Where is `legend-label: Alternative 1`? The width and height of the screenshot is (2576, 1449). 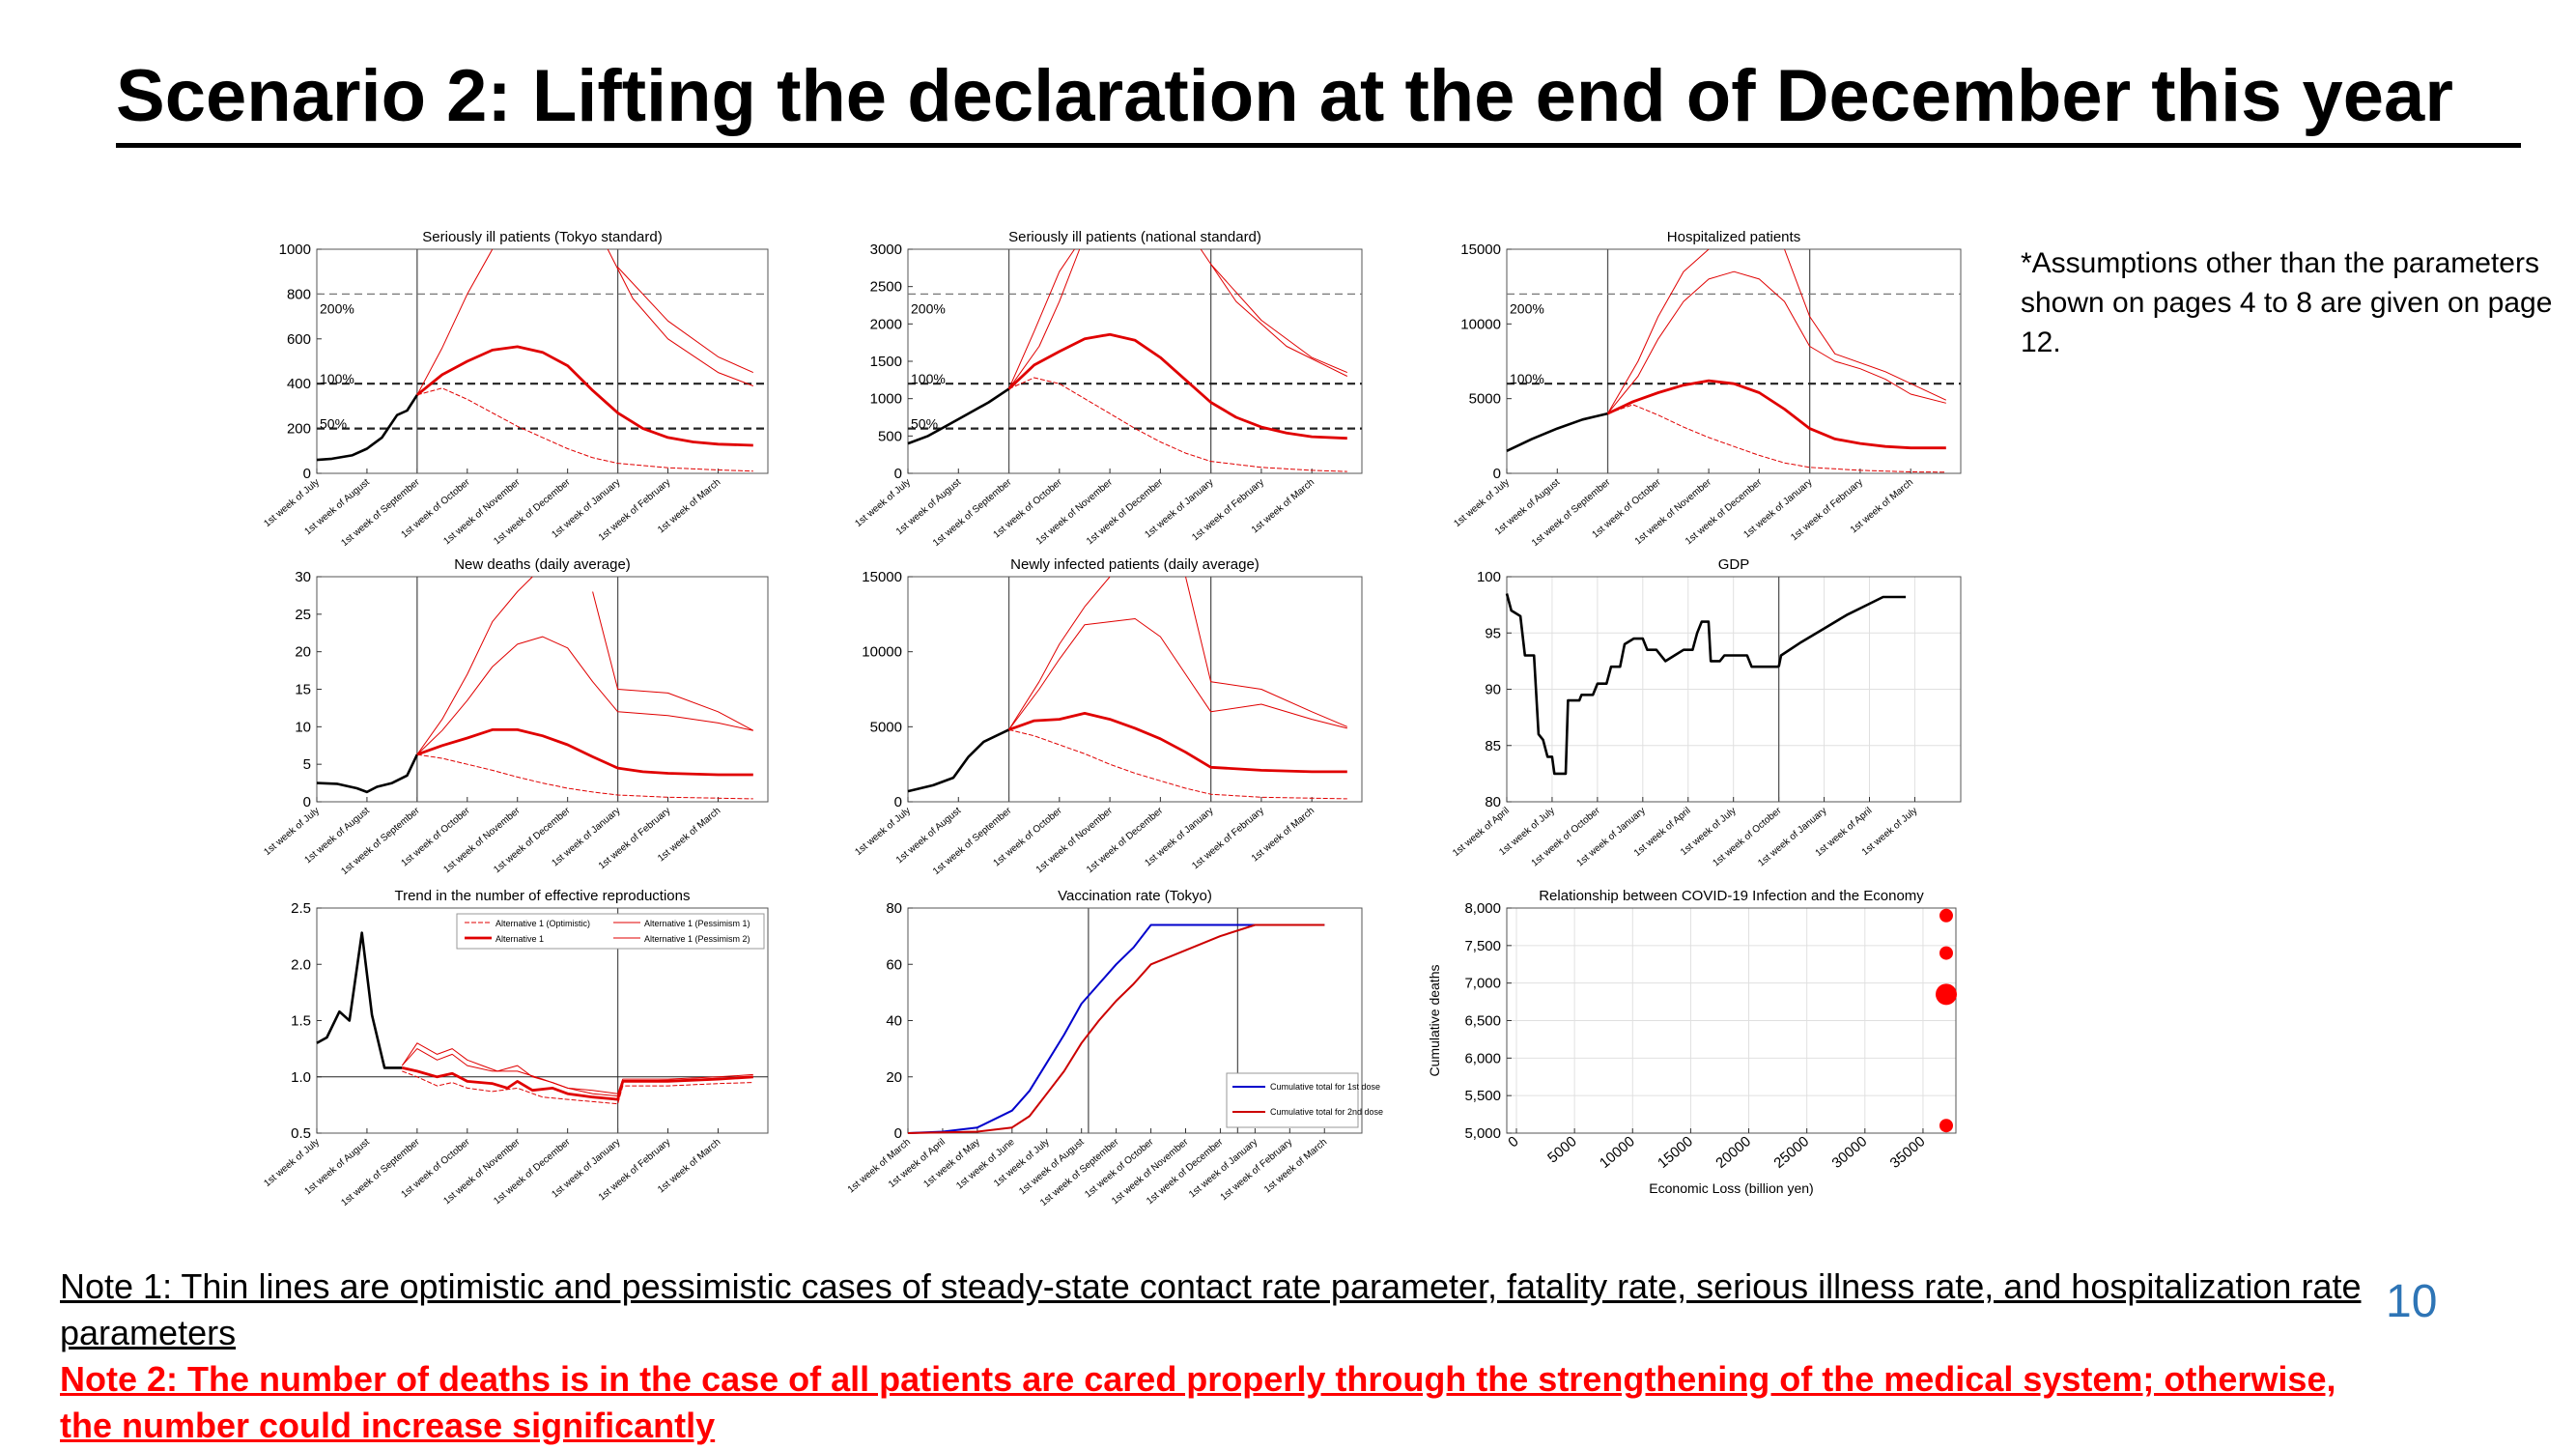 legend-label: Alternative 1 is located at coordinates (519, 939).